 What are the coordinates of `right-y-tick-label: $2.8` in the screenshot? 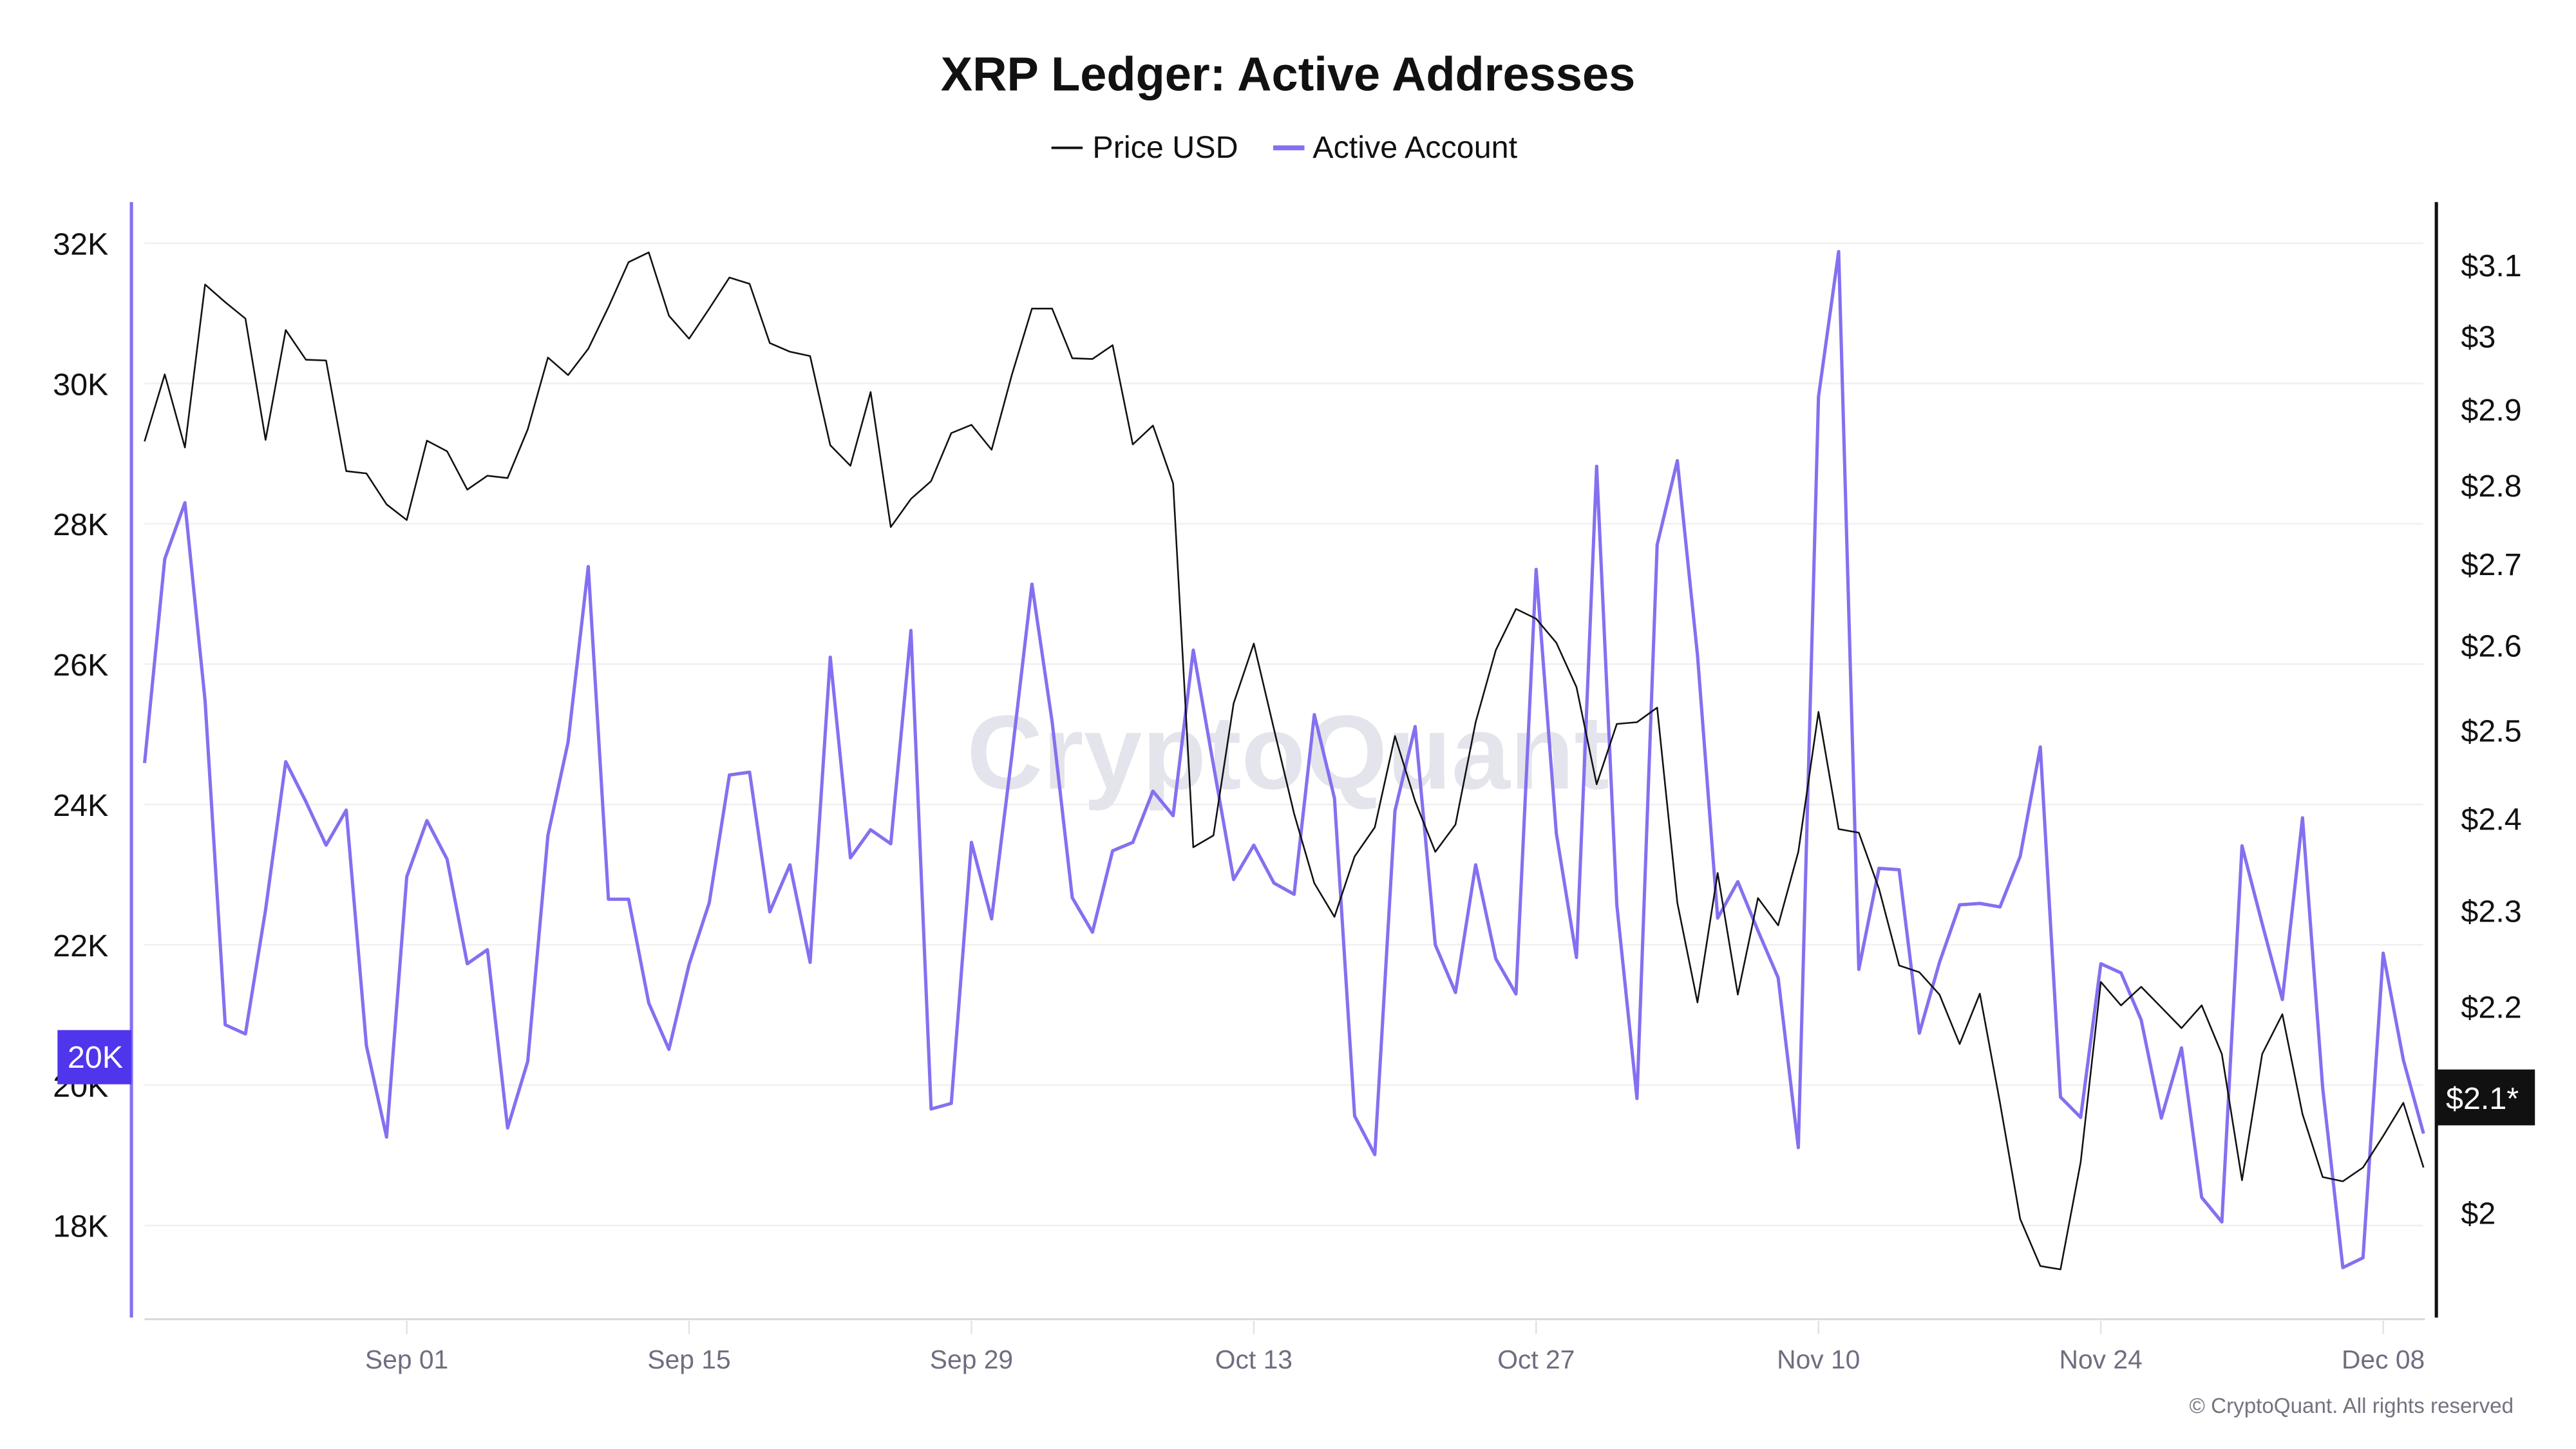 It's located at (2491, 486).